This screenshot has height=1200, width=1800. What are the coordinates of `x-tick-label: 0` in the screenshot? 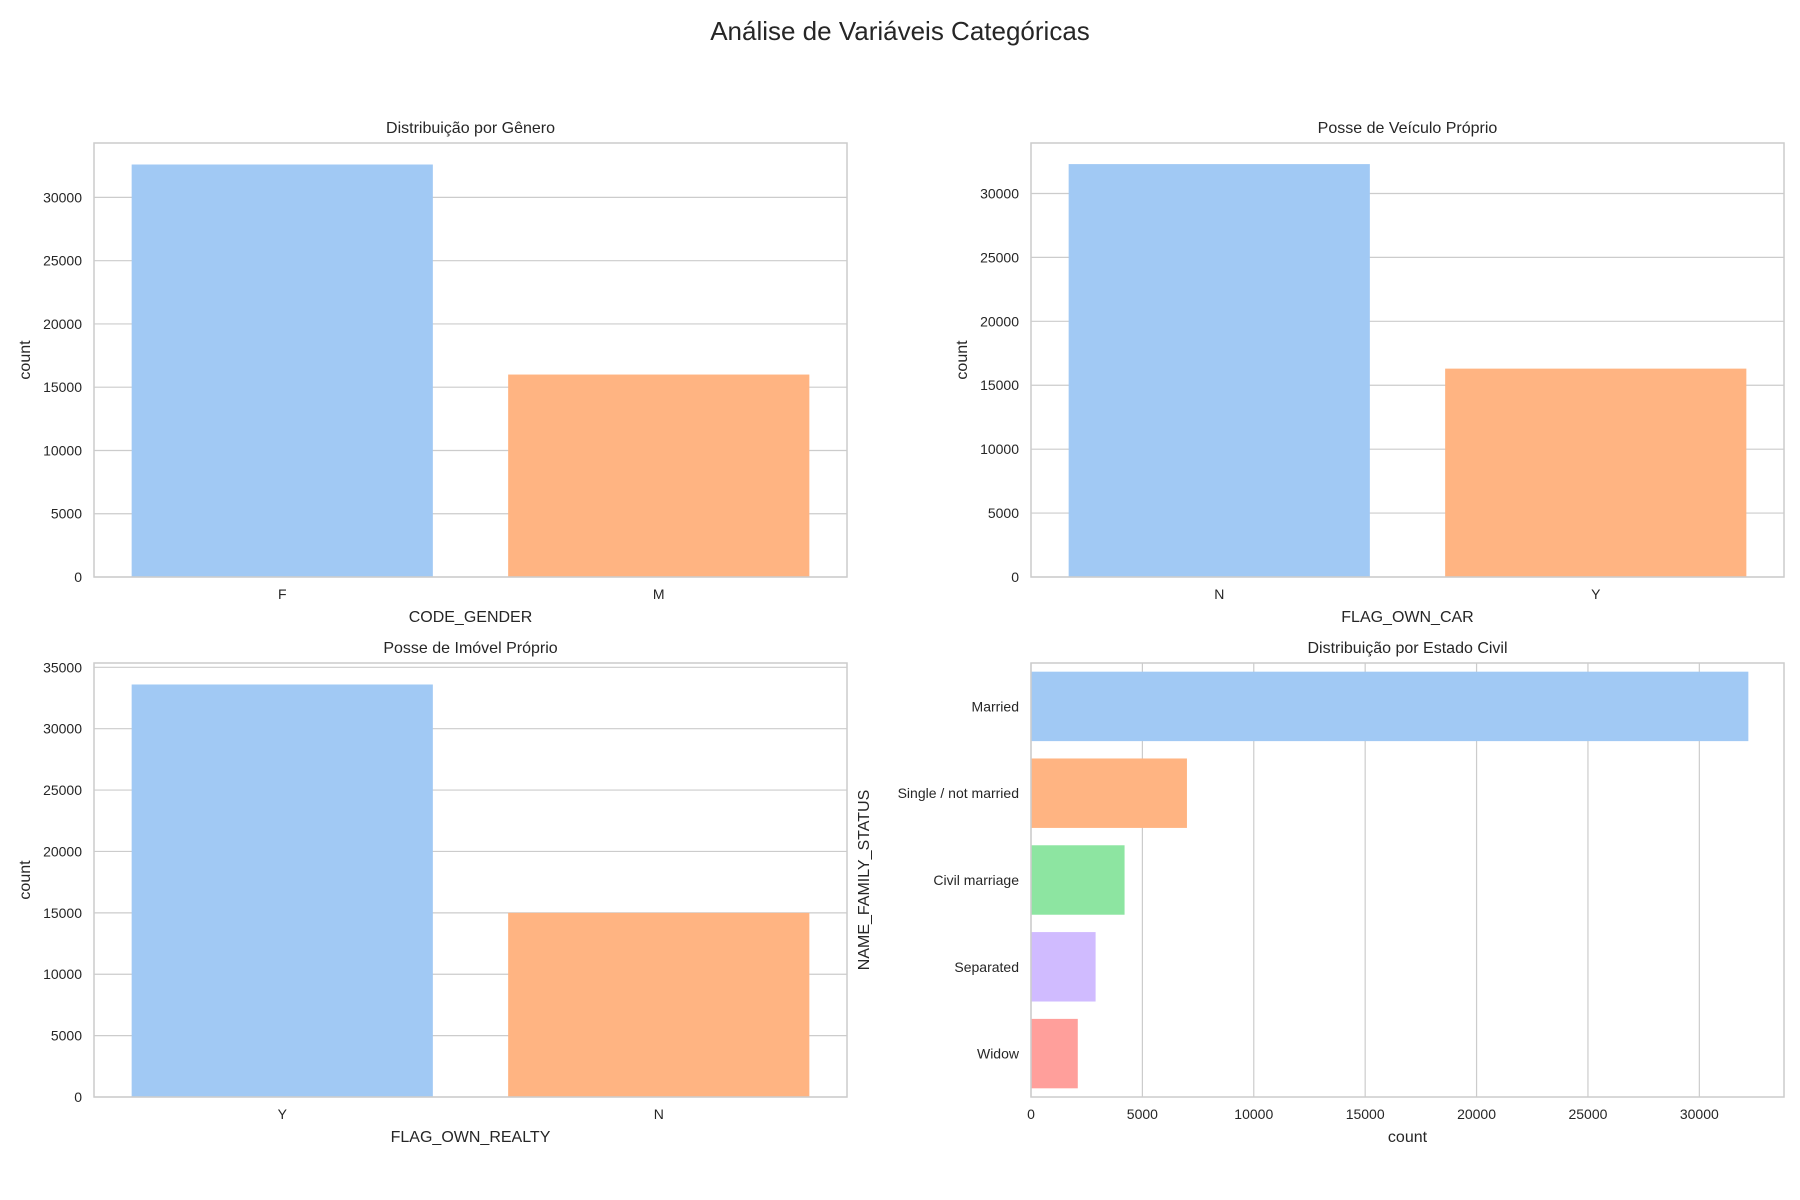 It's located at (1031, 1114).